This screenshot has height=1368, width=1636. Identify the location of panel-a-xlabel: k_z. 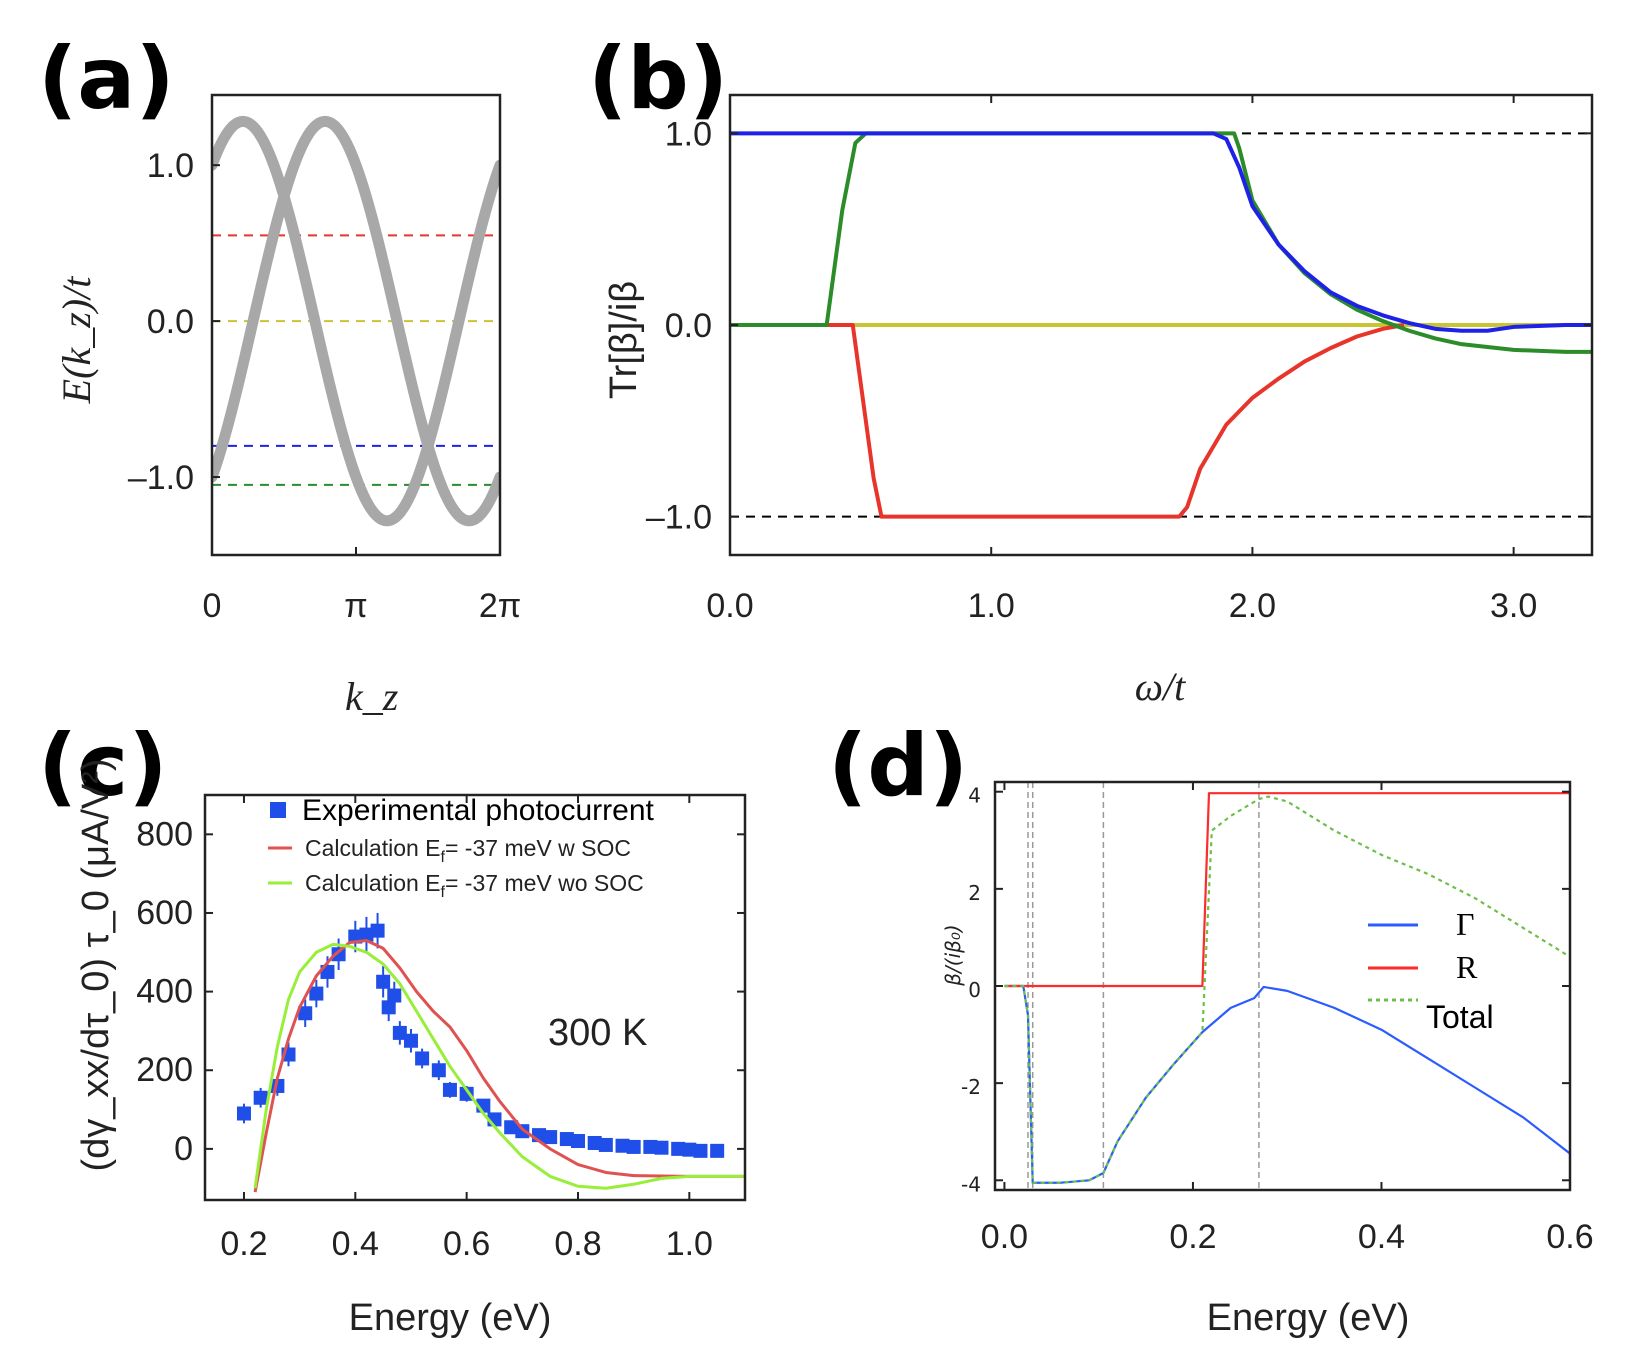
(372, 696).